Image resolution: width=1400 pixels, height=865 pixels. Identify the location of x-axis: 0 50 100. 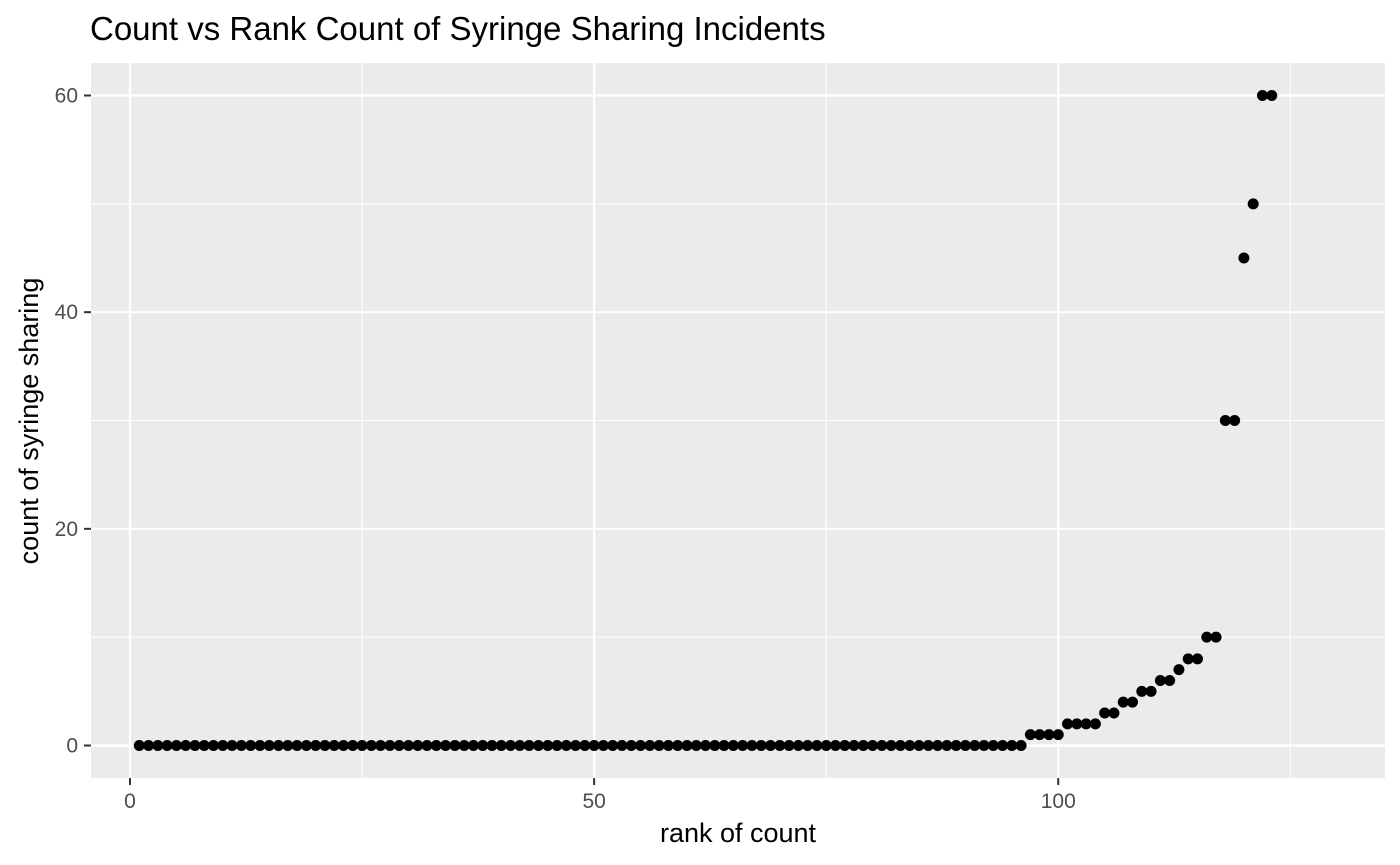
(600, 795).